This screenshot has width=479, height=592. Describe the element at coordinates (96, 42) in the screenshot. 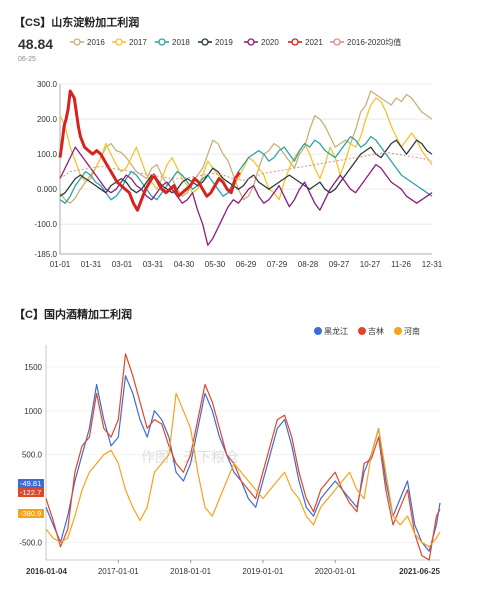

I see `legend-label: 2016` at that location.